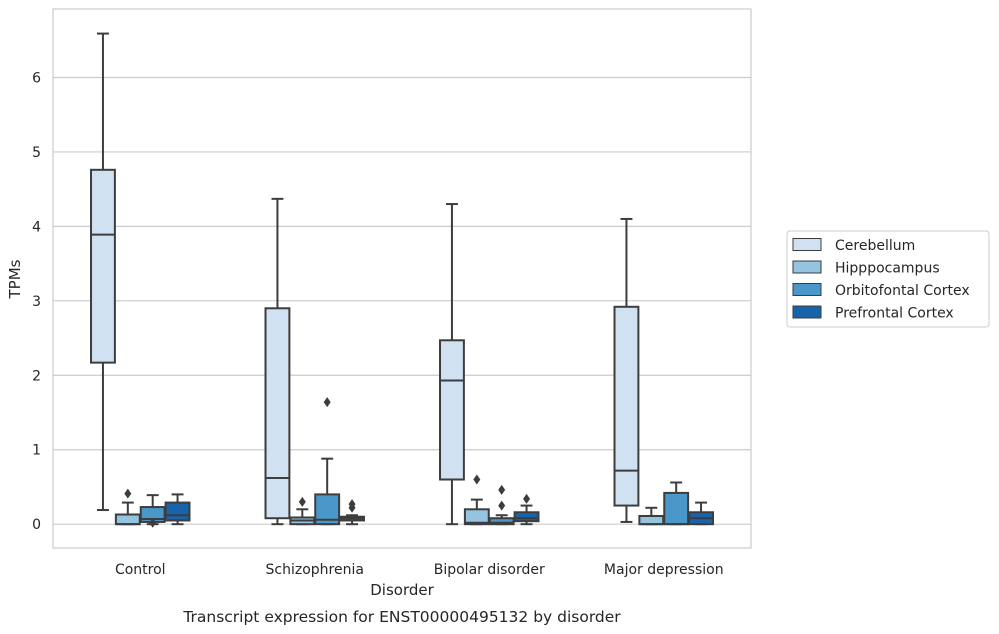 Image resolution: width=999 pixels, height=634 pixels. I want to click on y-tick-label: 3, so click(36, 302).